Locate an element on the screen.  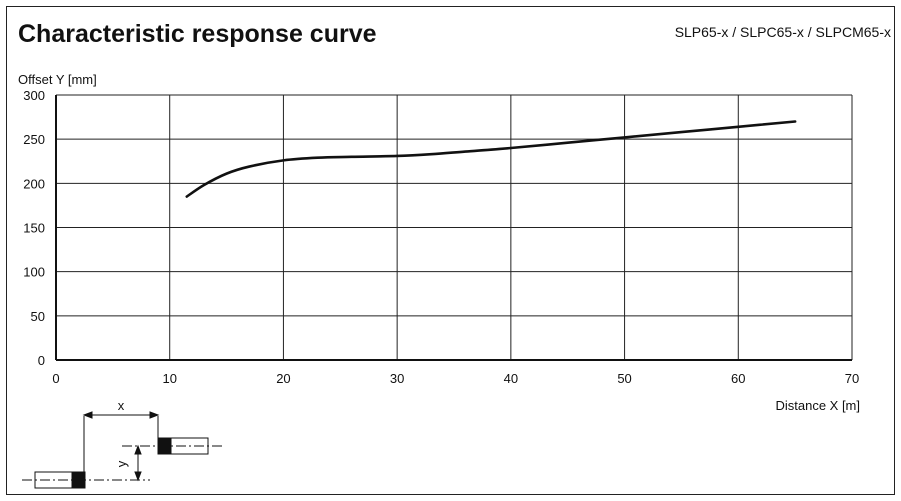
y-tick-label: 50 is located at coordinates (38, 316).